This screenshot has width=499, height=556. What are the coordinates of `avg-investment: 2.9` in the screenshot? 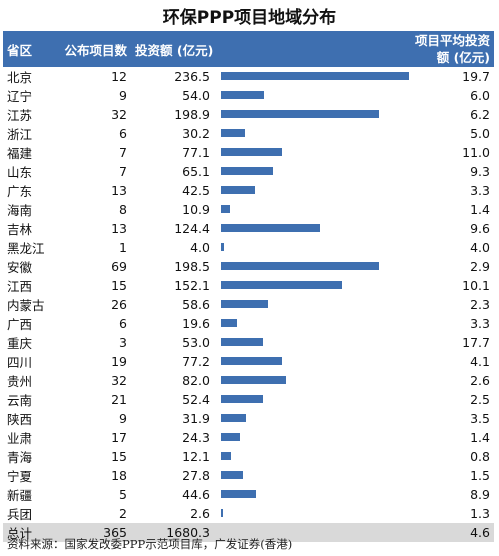 It's located at (480, 266).